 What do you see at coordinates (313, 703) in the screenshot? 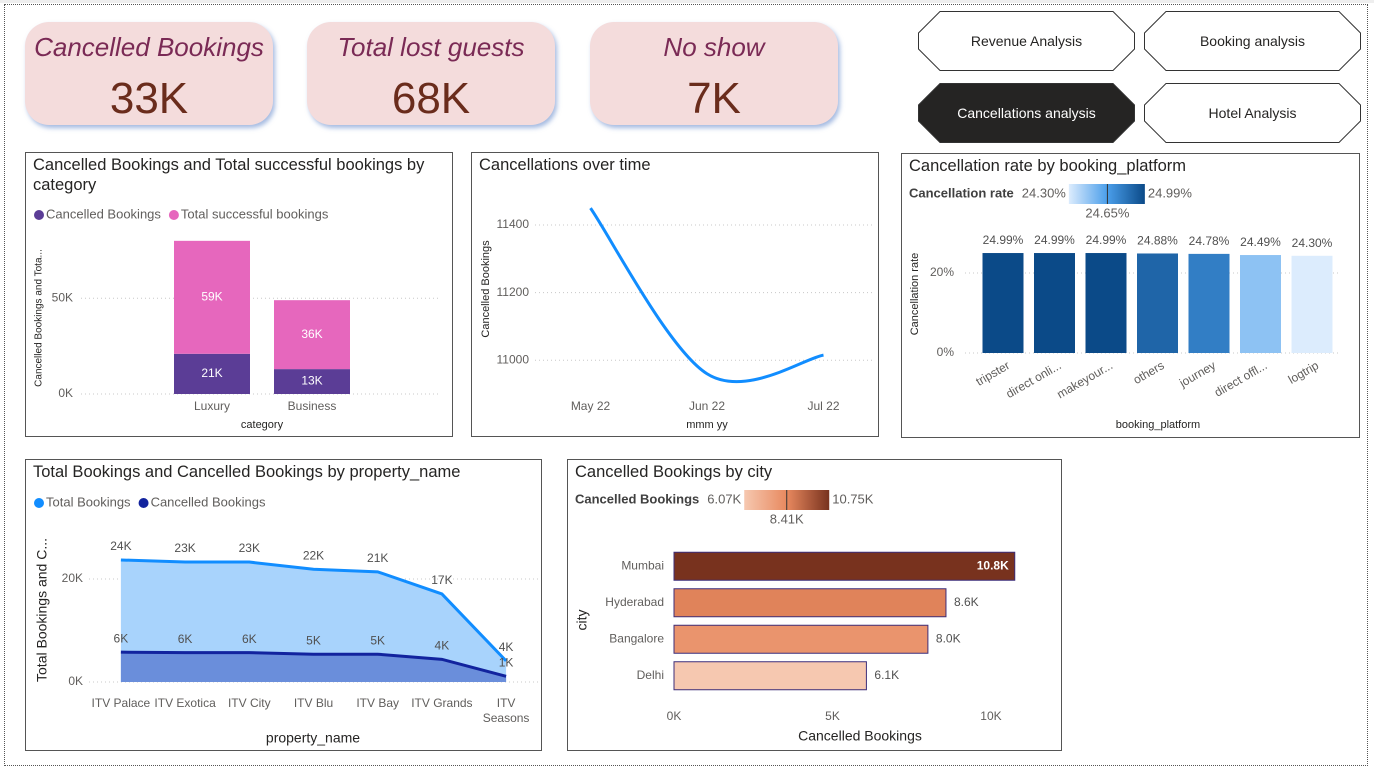
I see `x-tick-label: ITV Blu` at bounding box center [313, 703].